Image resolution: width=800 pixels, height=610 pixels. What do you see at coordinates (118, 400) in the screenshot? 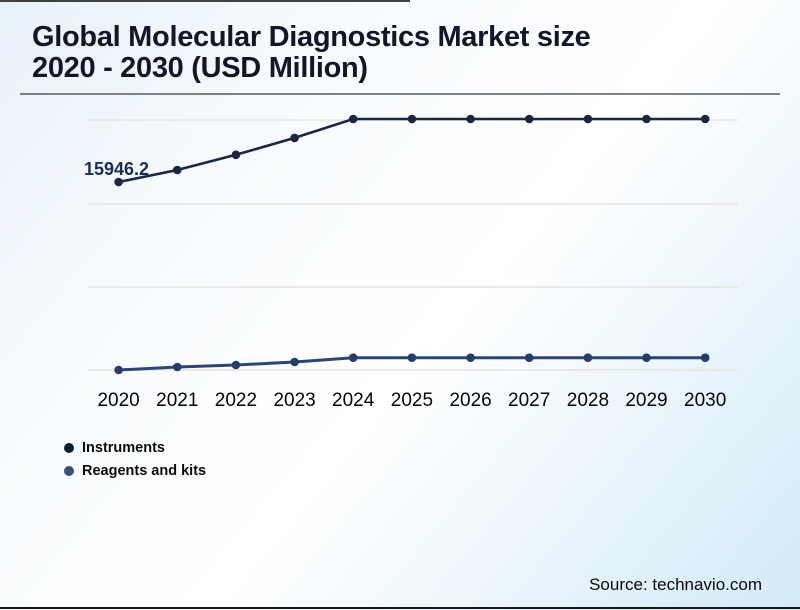
I see `x-tick-label: 2020` at bounding box center [118, 400].